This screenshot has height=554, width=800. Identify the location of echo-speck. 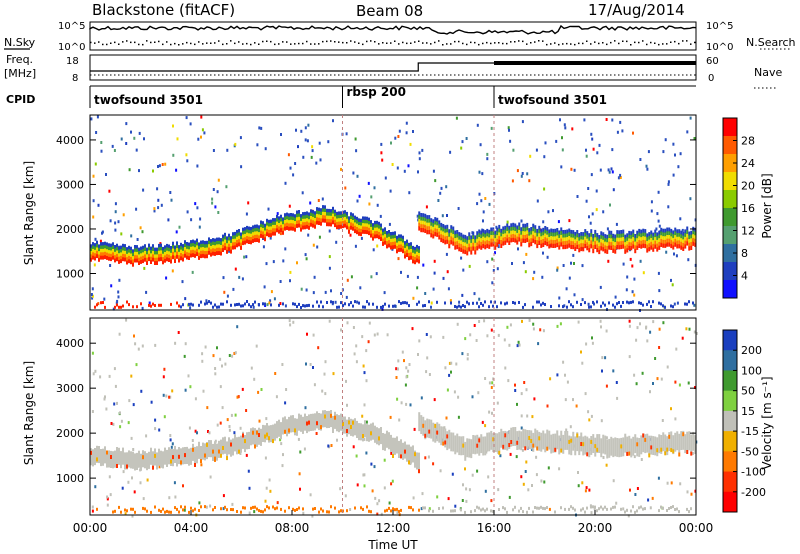
(97, 459).